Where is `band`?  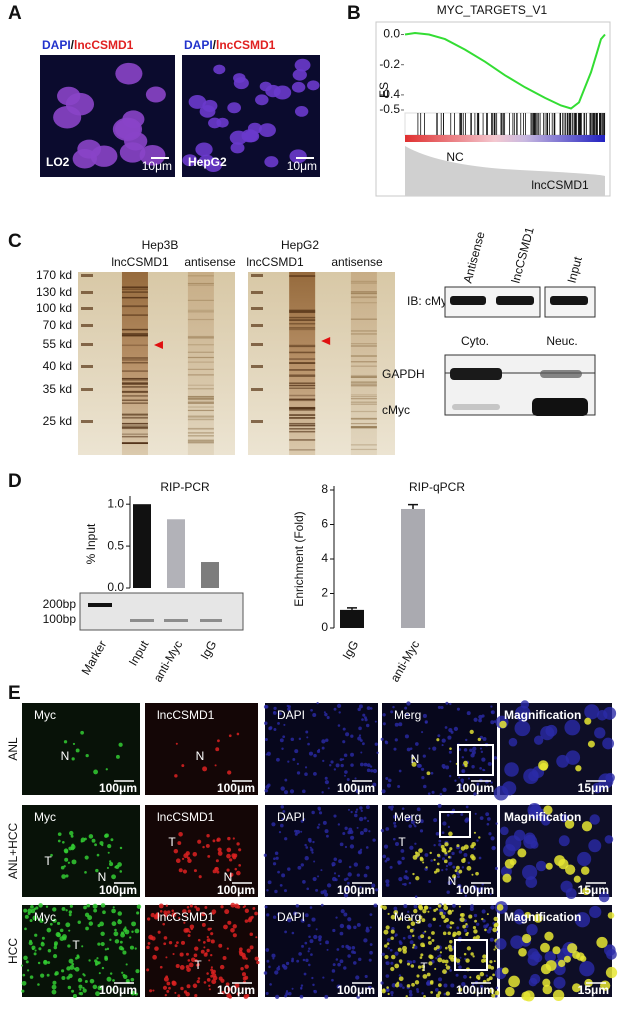
band is located at coordinates (468, 300).